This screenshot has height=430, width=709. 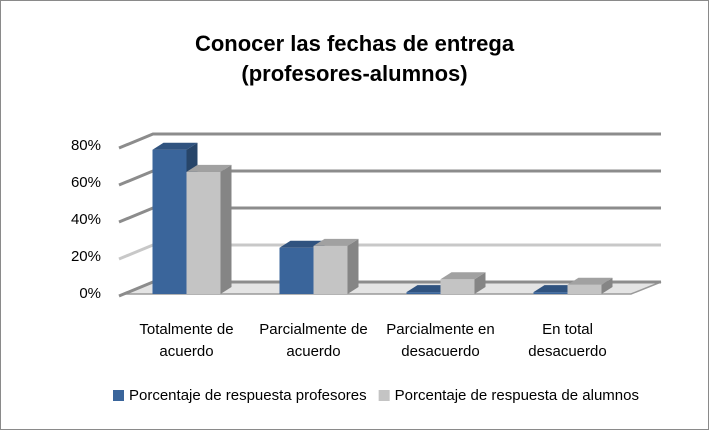 What do you see at coordinates (389, 141) in the screenshot?
I see `grid-line` at bounding box center [389, 141].